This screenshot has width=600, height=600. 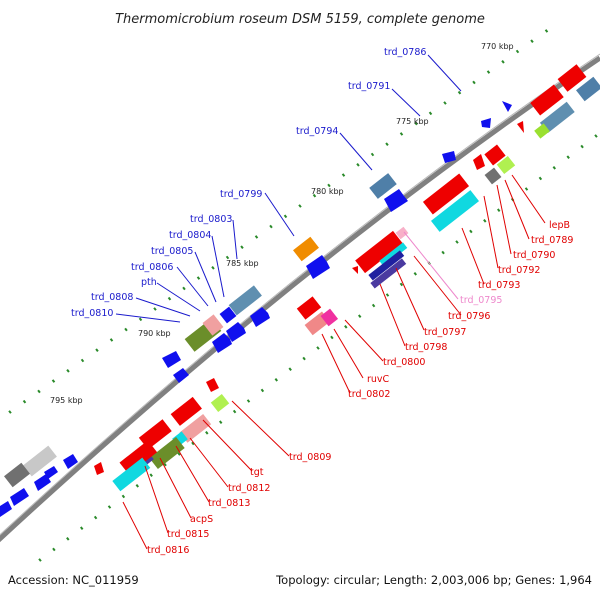 What do you see at coordinates (426, 347) in the screenshot?
I see `gene-label-trd-0798: trd_0798` at bounding box center [426, 347].